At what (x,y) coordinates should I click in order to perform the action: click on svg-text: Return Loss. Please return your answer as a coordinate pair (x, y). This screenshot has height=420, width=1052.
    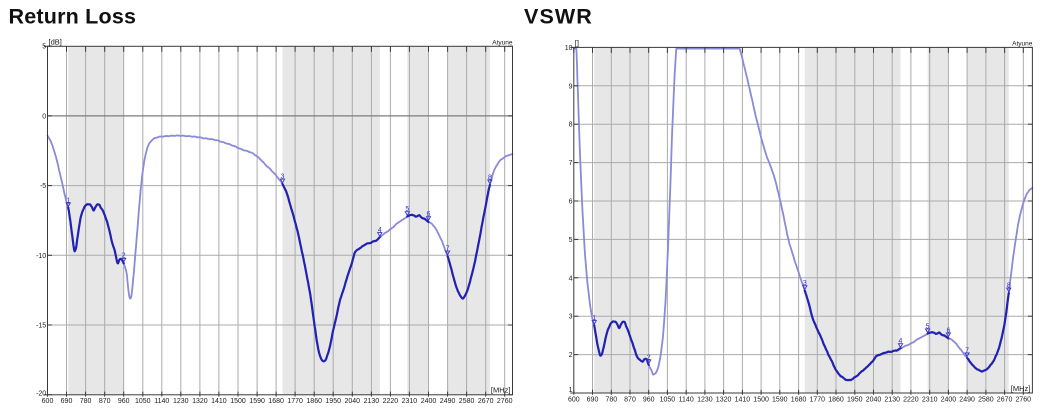
    Looking at the image, I should click on (73, 17).